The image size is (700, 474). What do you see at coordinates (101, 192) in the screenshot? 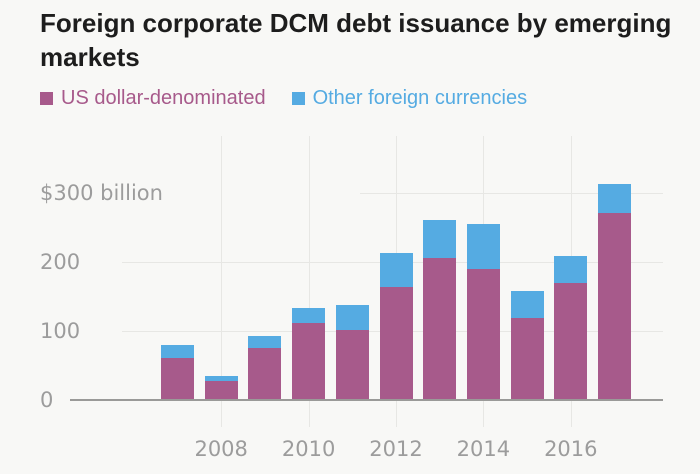
I see `y-tick-label-300: $300 billion` at bounding box center [101, 192].